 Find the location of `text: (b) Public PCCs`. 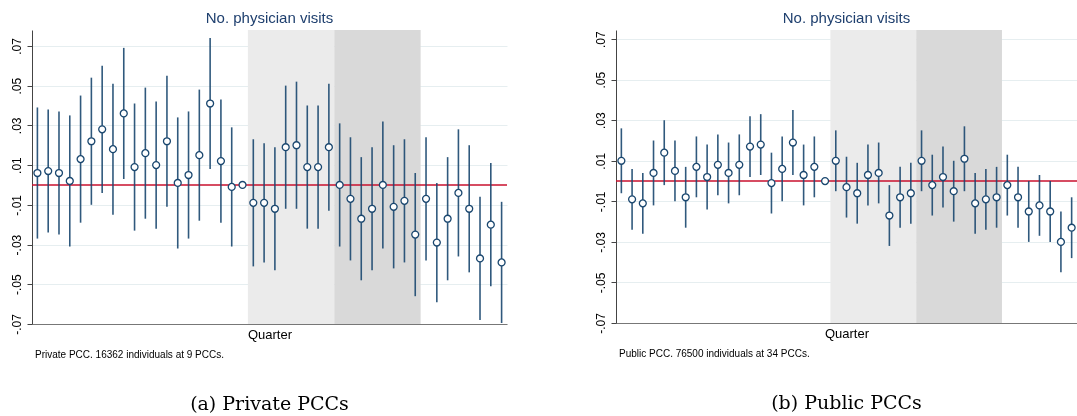

text: (b) Public PCCs is located at coordinates (846, 402).